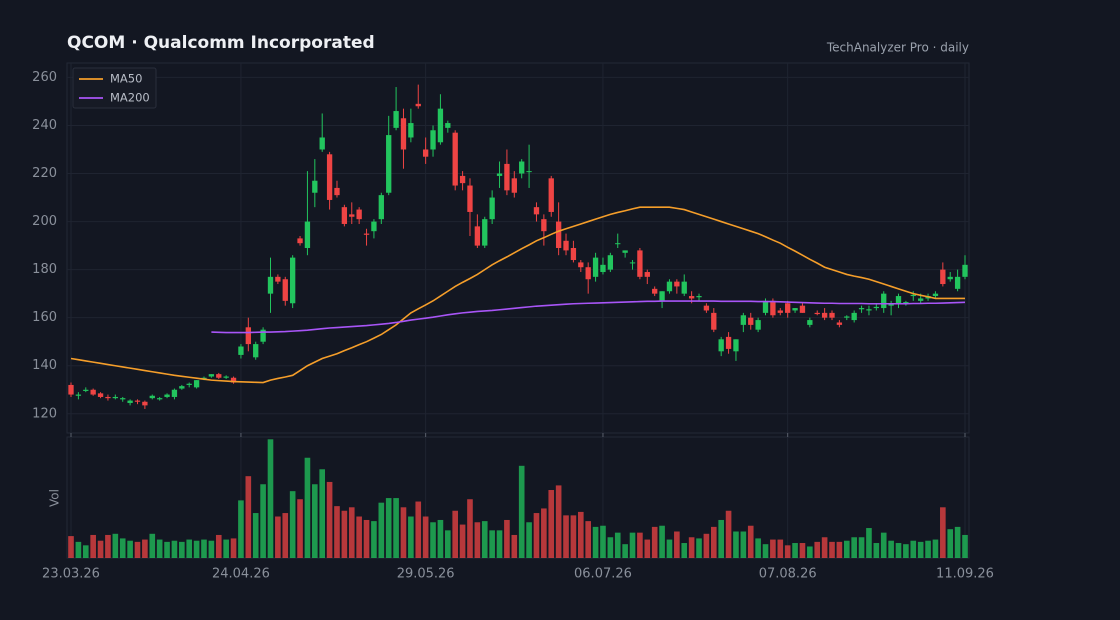  I want to click on x-tick-label: 06.07.26, so click(603, 574).